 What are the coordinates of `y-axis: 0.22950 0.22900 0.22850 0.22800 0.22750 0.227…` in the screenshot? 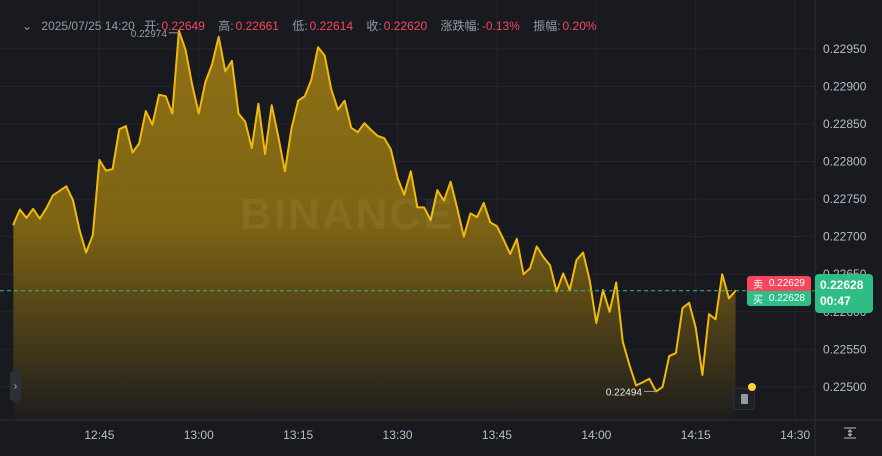 It's located at (845, 218).